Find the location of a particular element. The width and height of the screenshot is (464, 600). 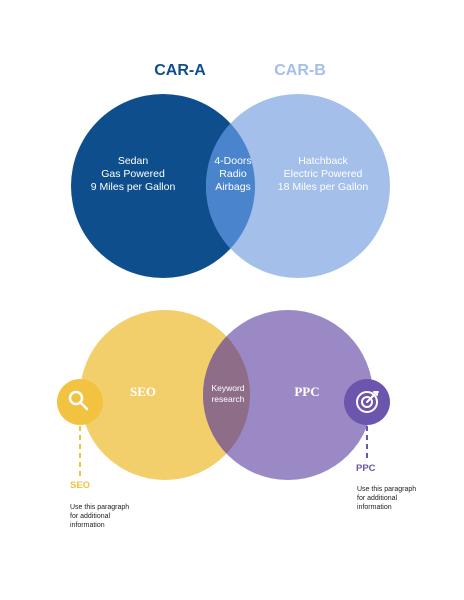

keyword-overlap-label: Keyword research is located at coordinates (228, 394).